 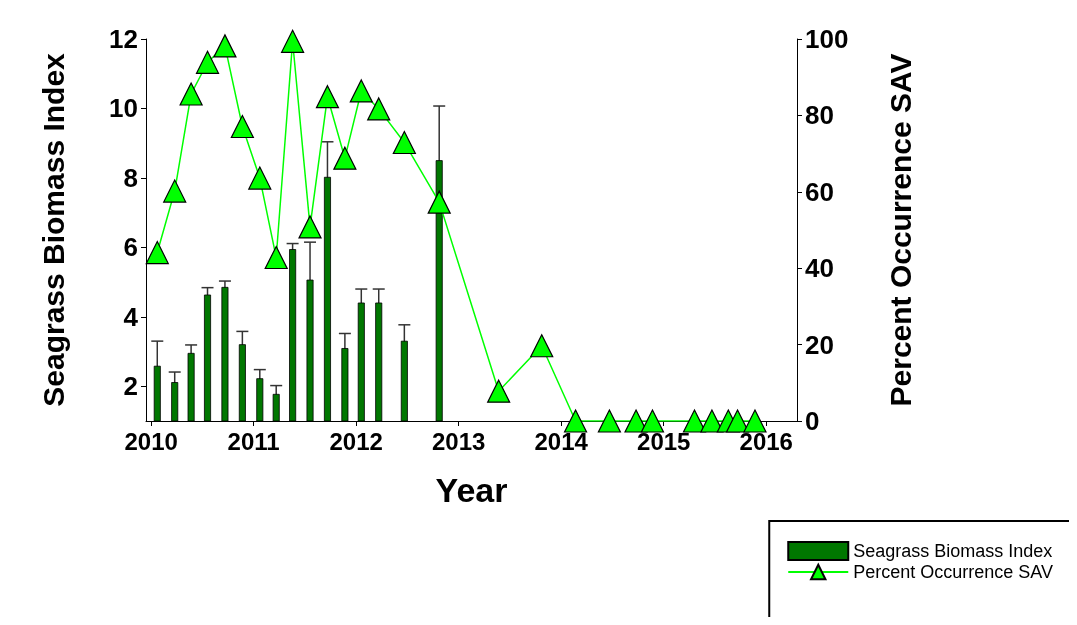 I want to click on y-tick-label: 4, so click(x=131, y=316).